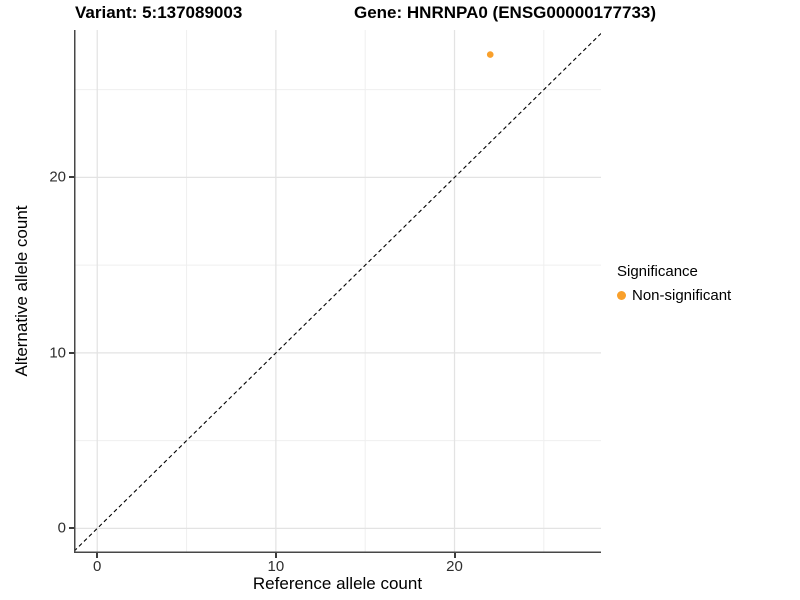 Image resolution: width=800 pixels, height=600 pixels. Describe the element at coordinates (21, 291) in the screenshot. I see `y-axis-title: Alternative allele count` at that location.